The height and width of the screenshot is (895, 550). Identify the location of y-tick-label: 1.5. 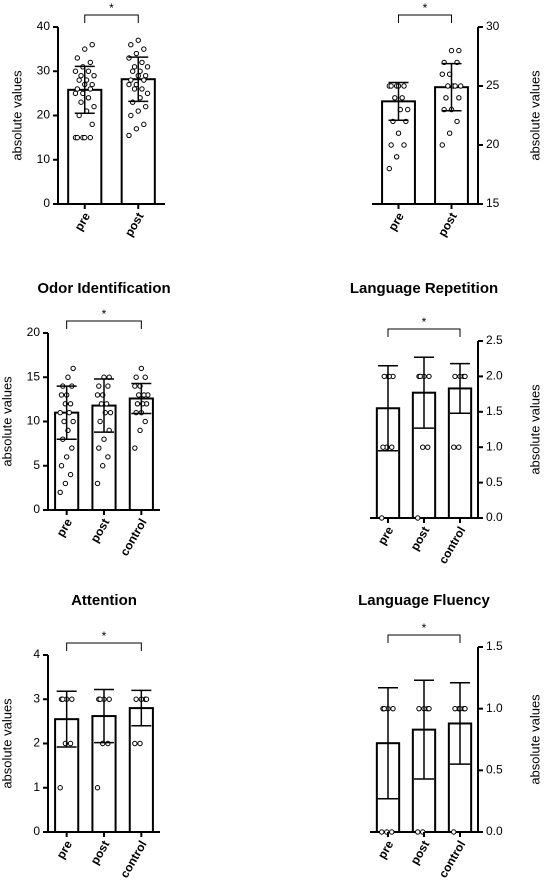
(494, 411).